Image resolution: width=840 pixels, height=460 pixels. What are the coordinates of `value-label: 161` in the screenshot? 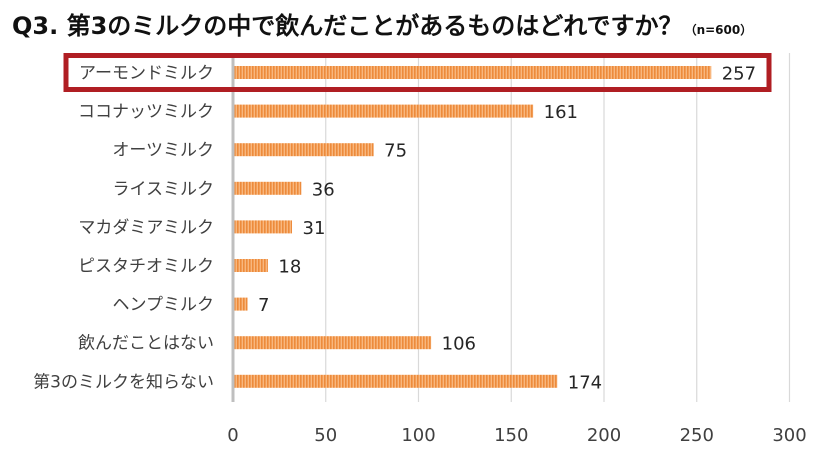 It's located at (561, 112).